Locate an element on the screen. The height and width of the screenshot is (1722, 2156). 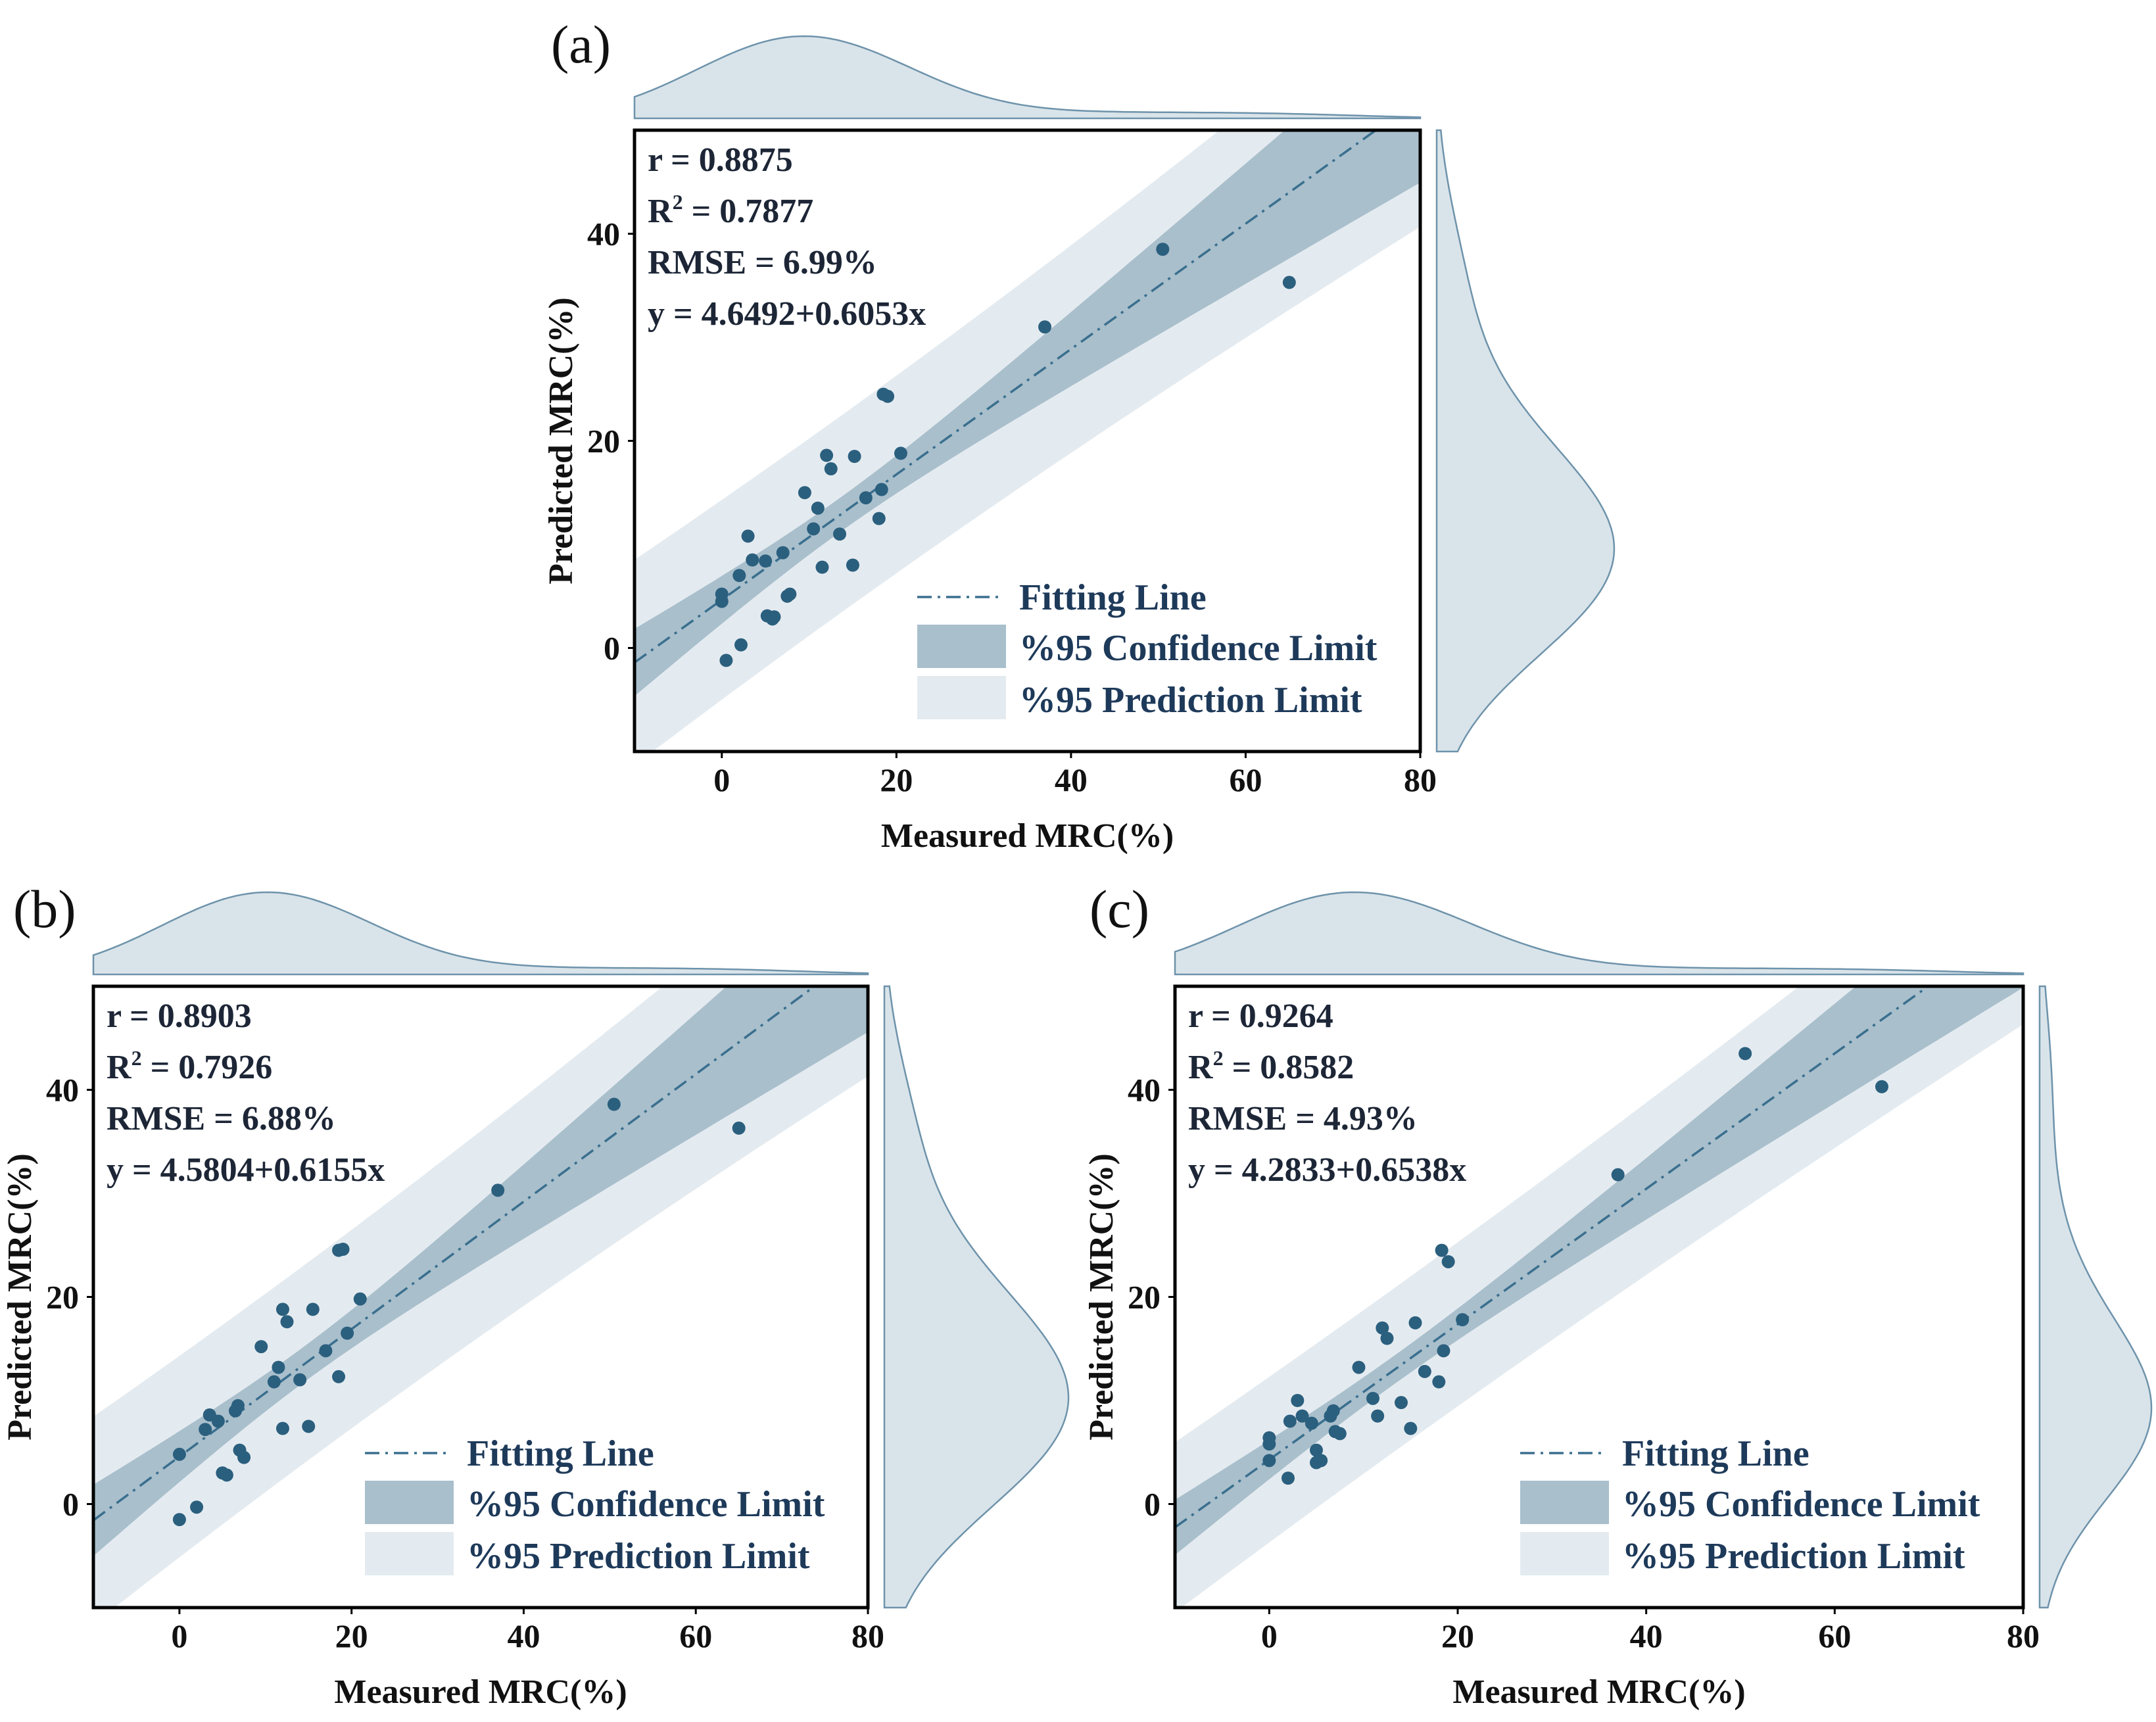
stat-rmse: RMSE = 6.88% is located at coordinates (221, 1118).